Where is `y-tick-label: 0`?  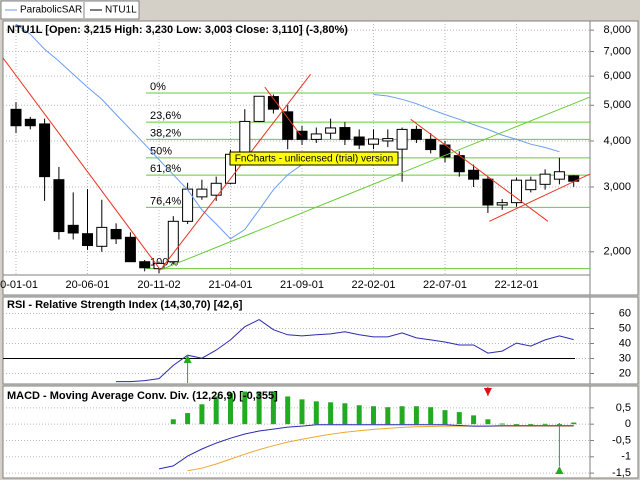 y-tick-label: 0 is located at coordinates (628, 424).